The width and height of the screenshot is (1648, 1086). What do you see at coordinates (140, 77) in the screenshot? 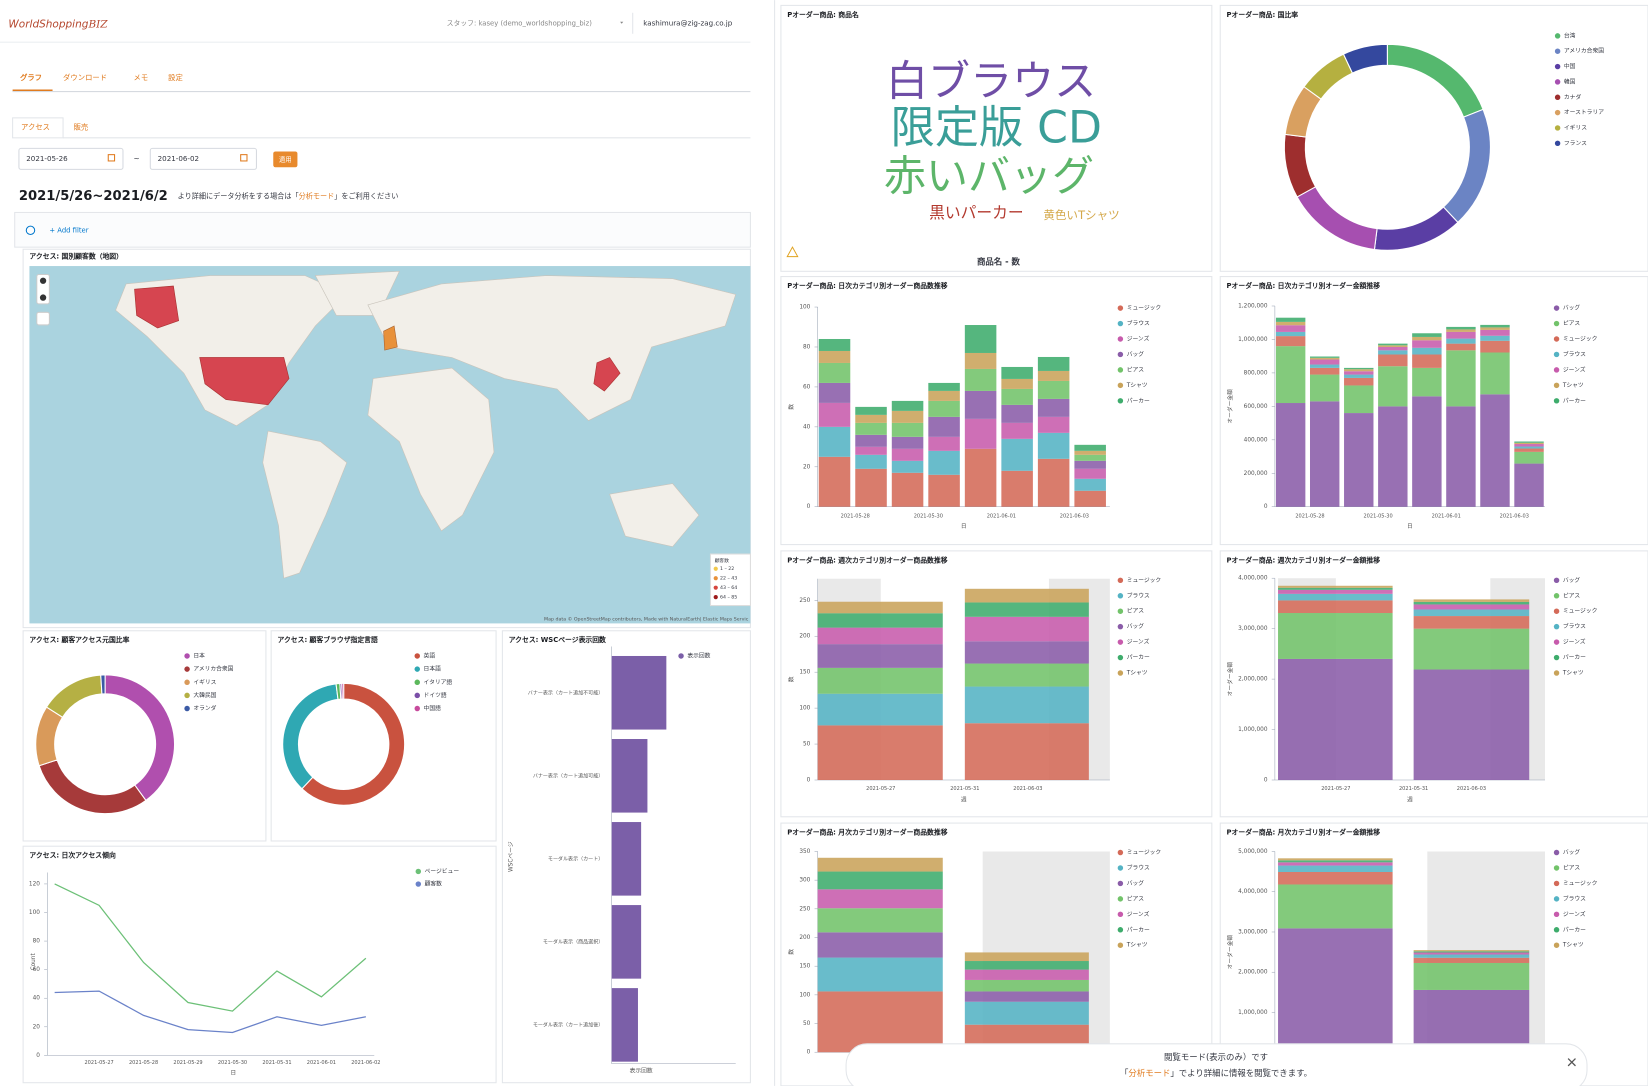
I see `tab: メモ` at bounding box center [140, 77].